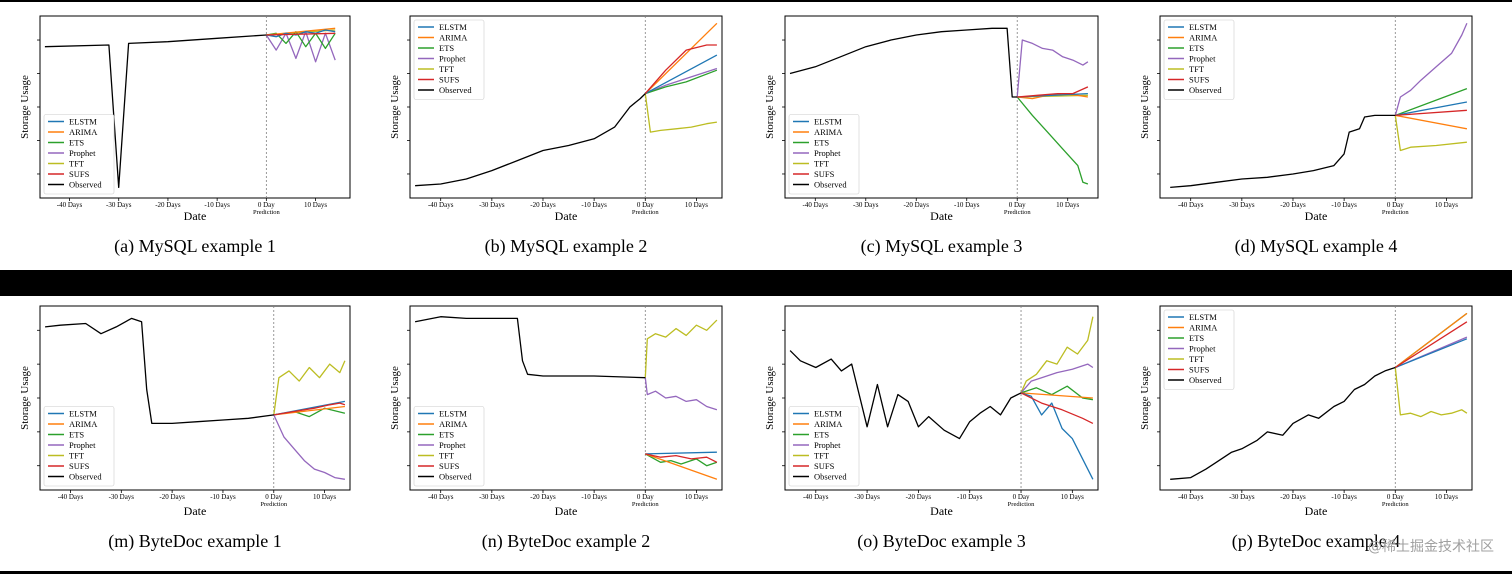 This screenshot has height=574, width=1512. I want to click on series-line-ets, so click(681, 460).